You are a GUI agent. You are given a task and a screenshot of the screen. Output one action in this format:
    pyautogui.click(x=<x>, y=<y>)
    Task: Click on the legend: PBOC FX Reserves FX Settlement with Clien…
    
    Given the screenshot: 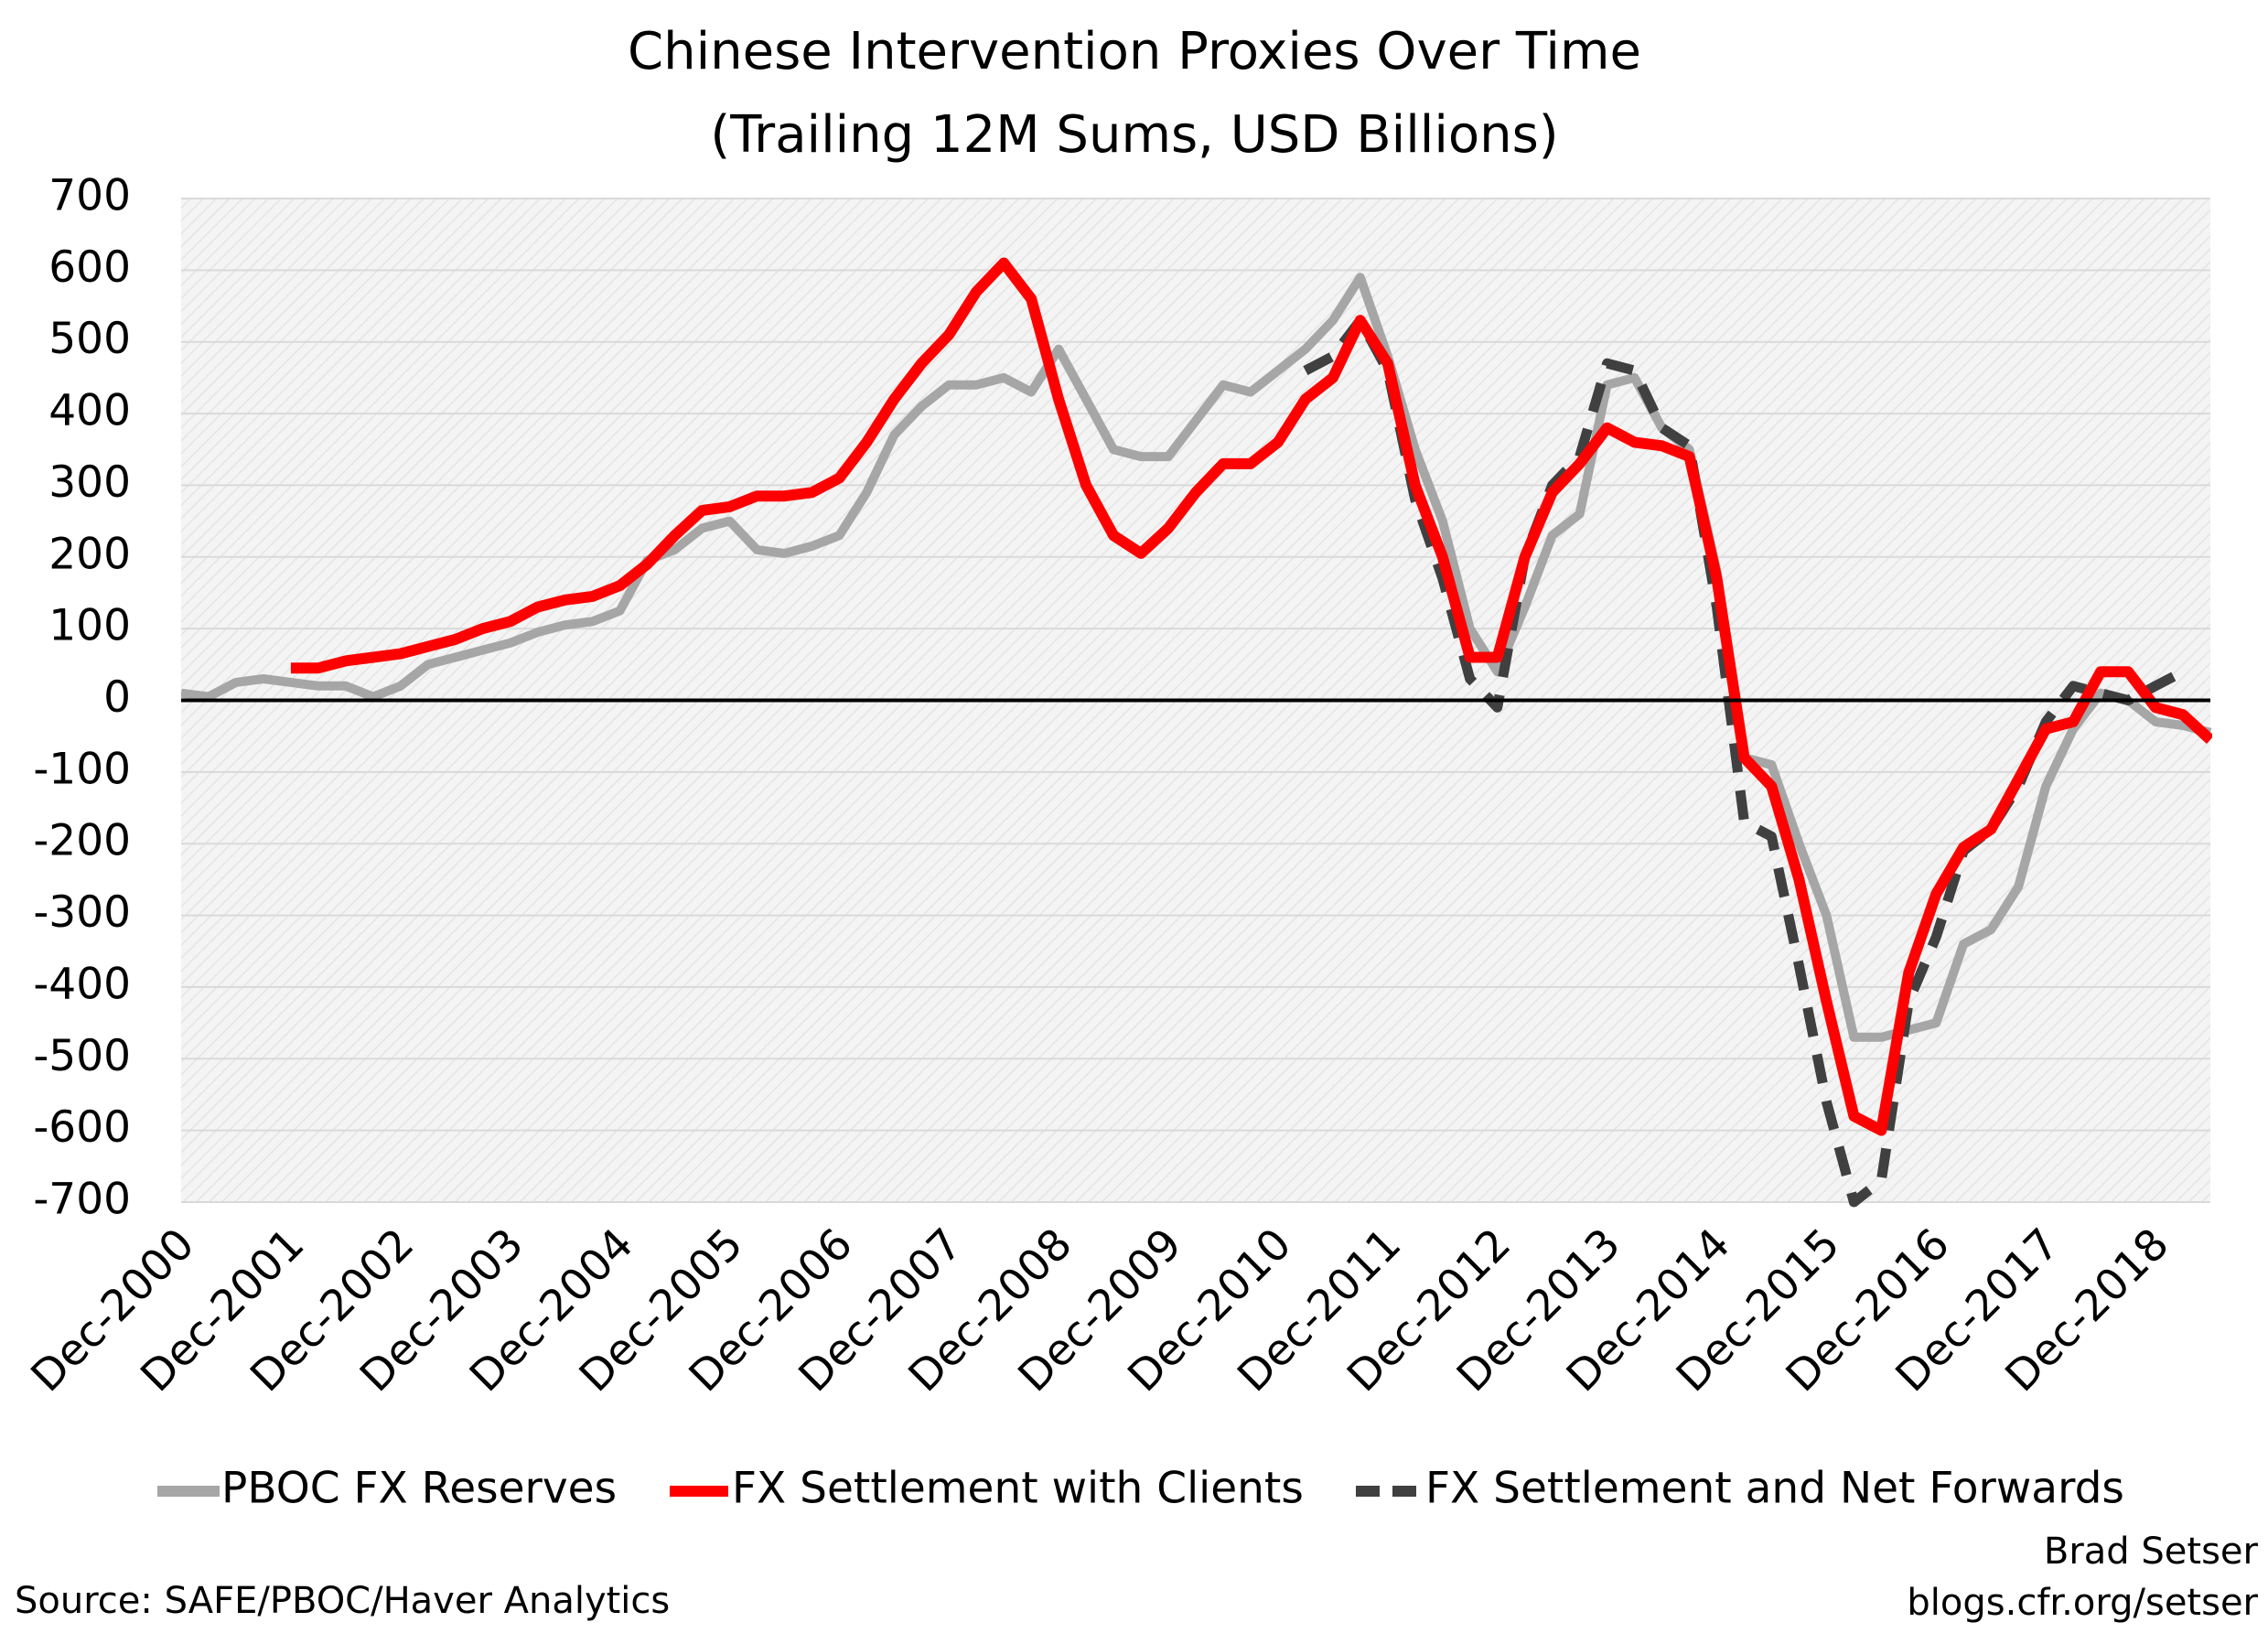 What is the action you would take?
    pyautogui.click(x=1140, y=1489)
    